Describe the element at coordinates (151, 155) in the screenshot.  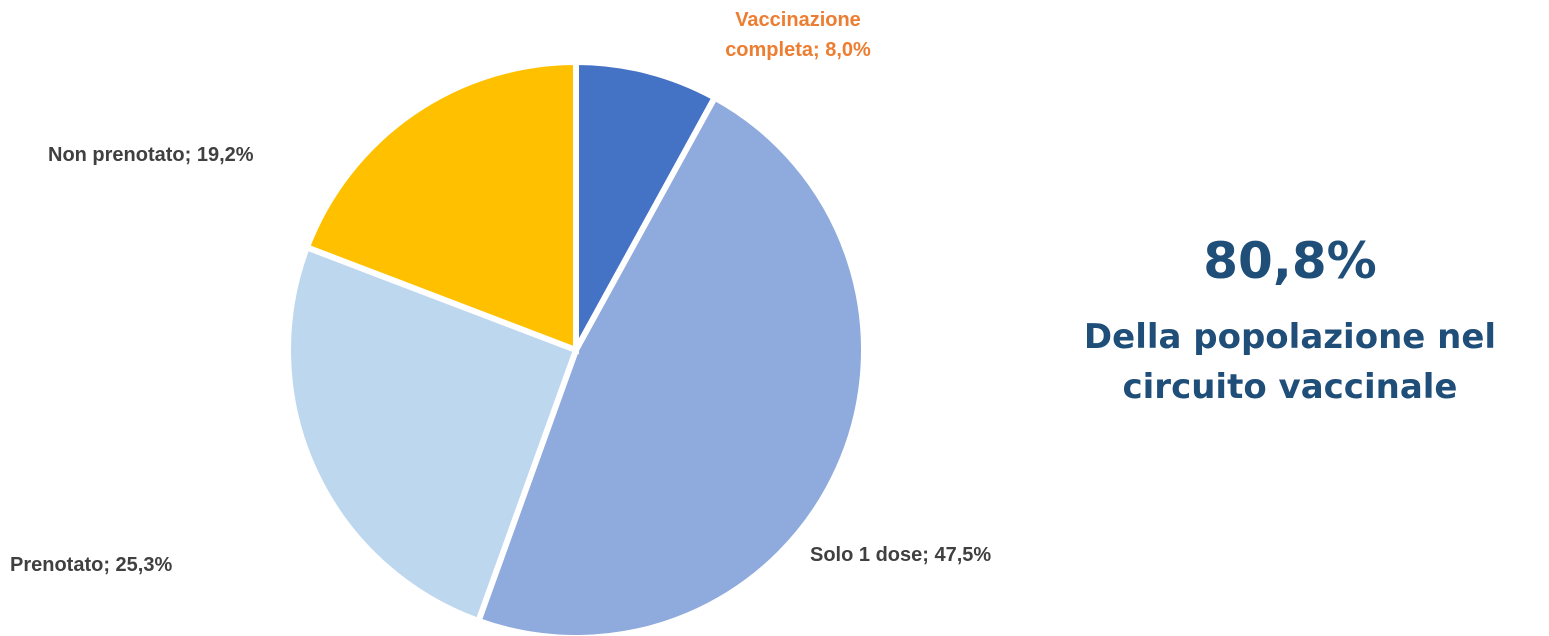
I see `slice-label: Non prenotato; 19,2%` at that location.